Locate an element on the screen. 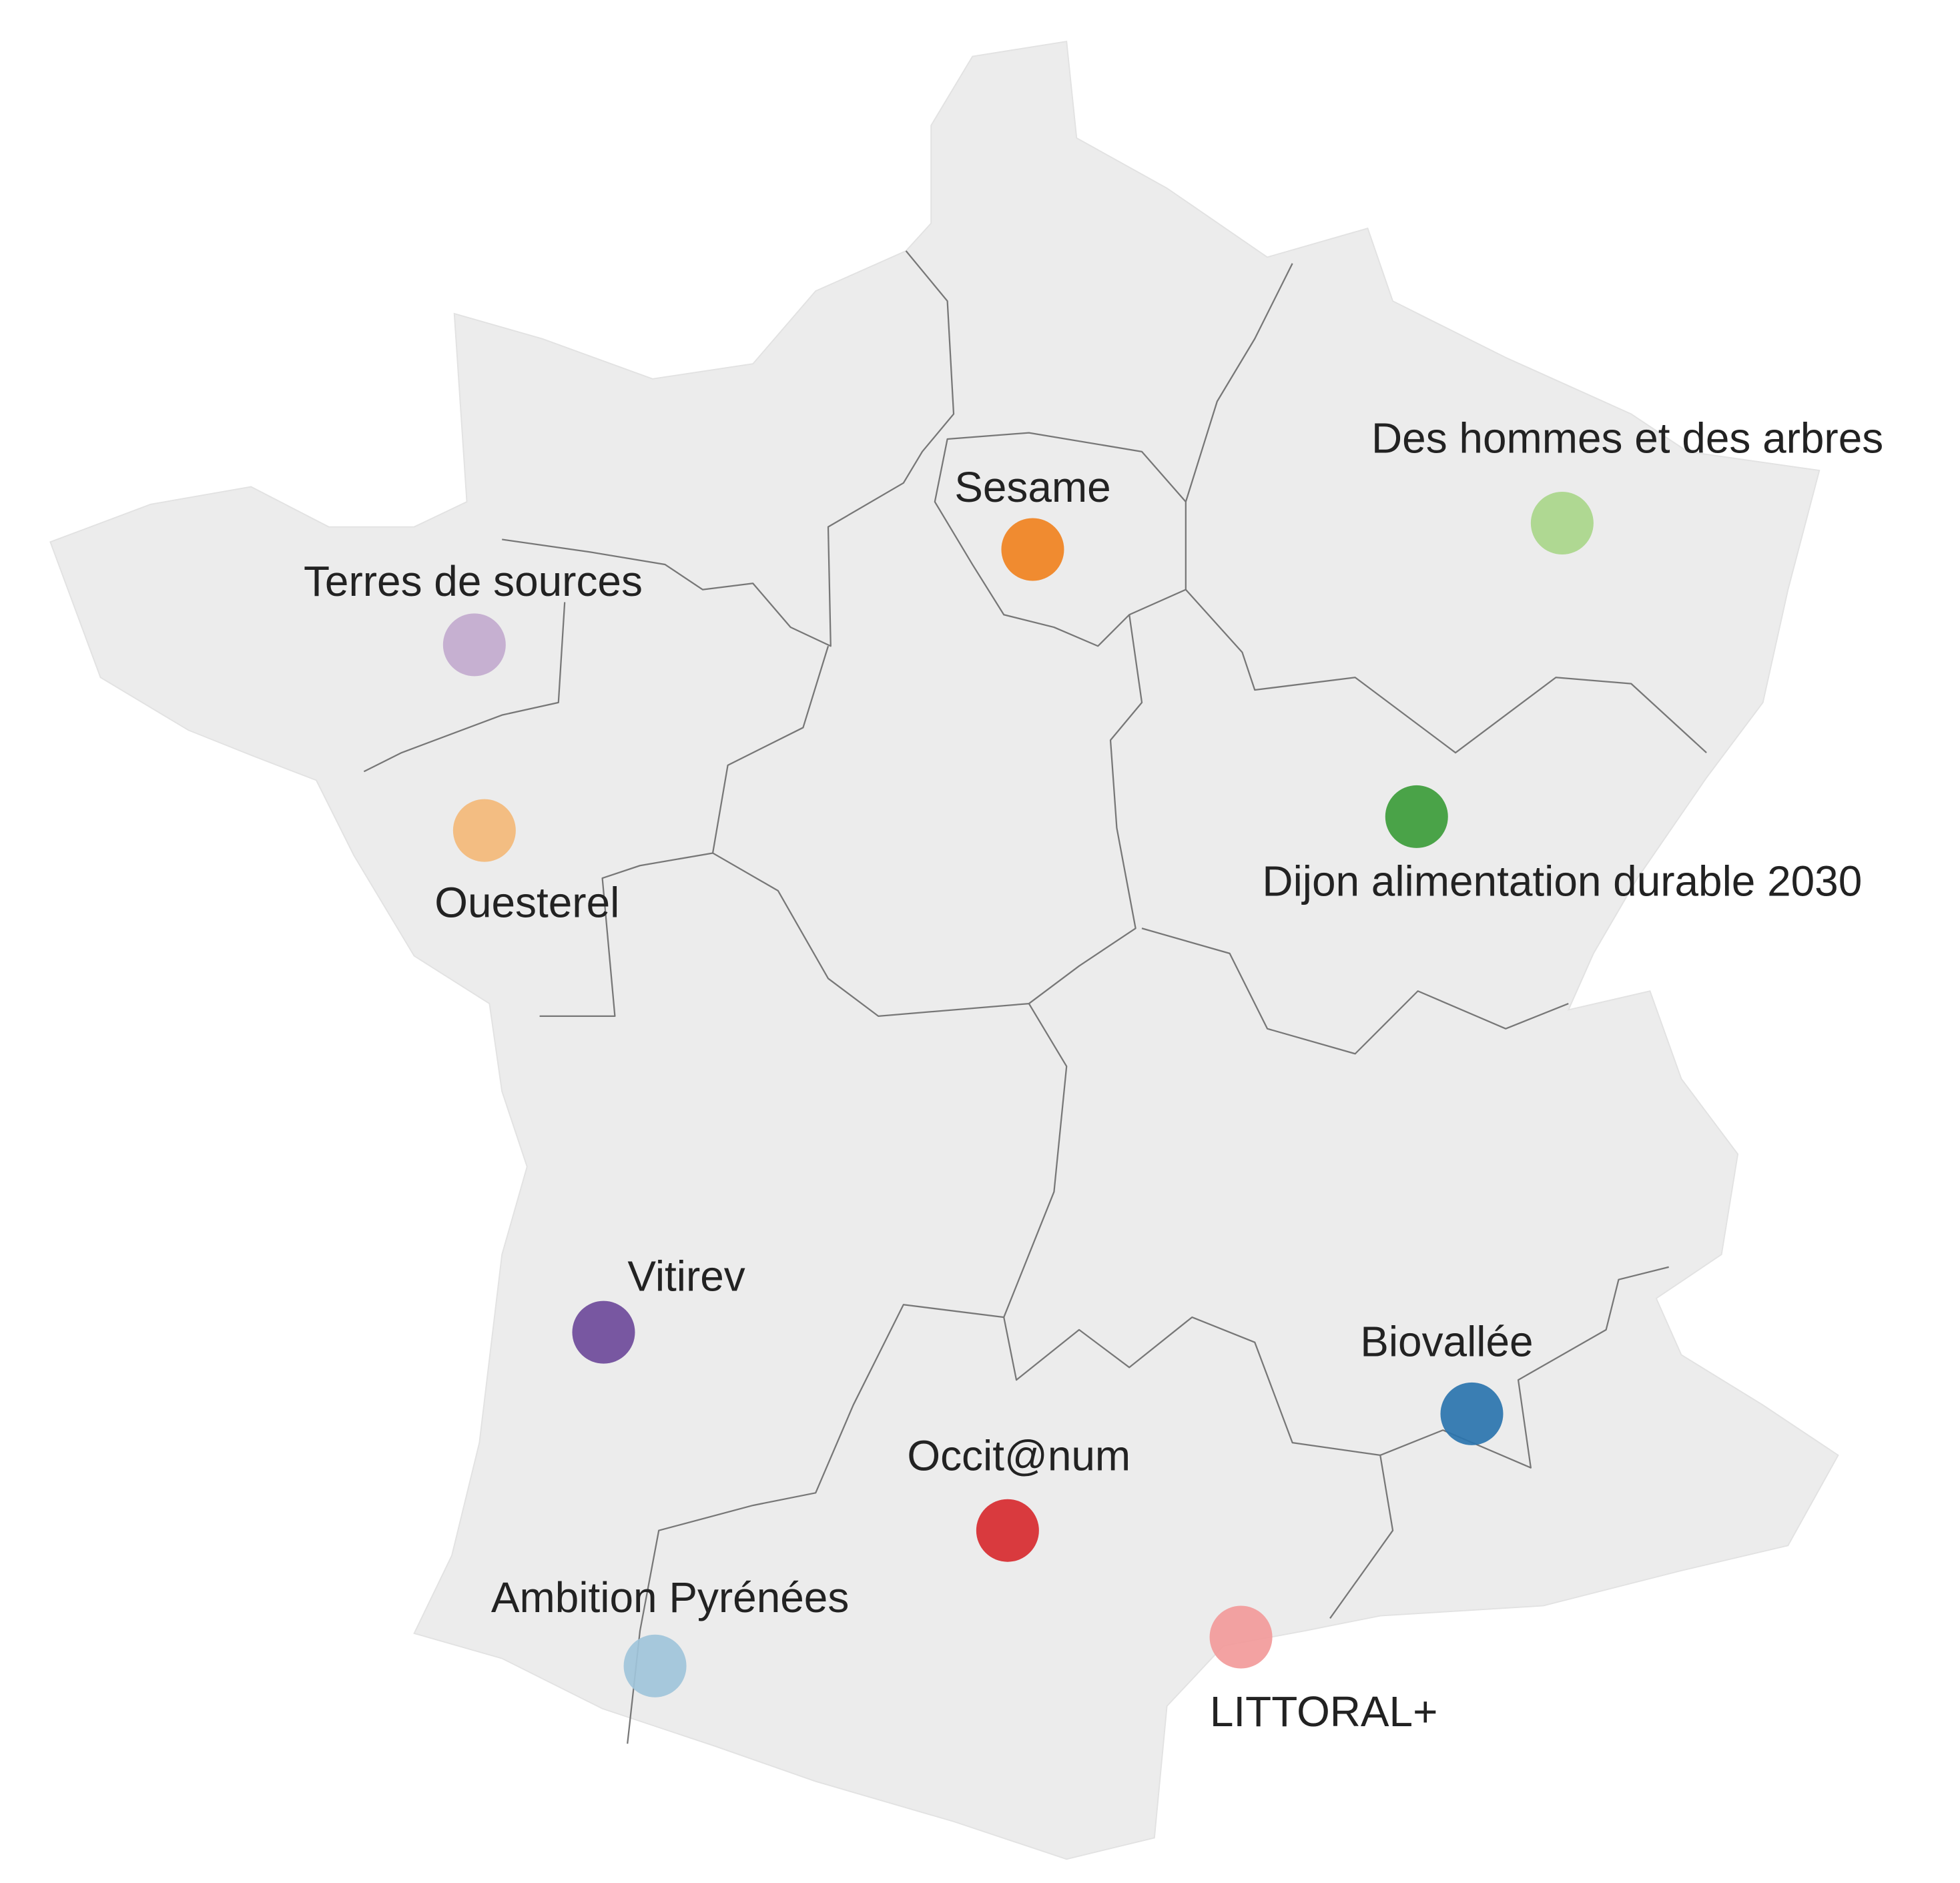  site-label: Ouesterel is located at coordinates (526, 902).